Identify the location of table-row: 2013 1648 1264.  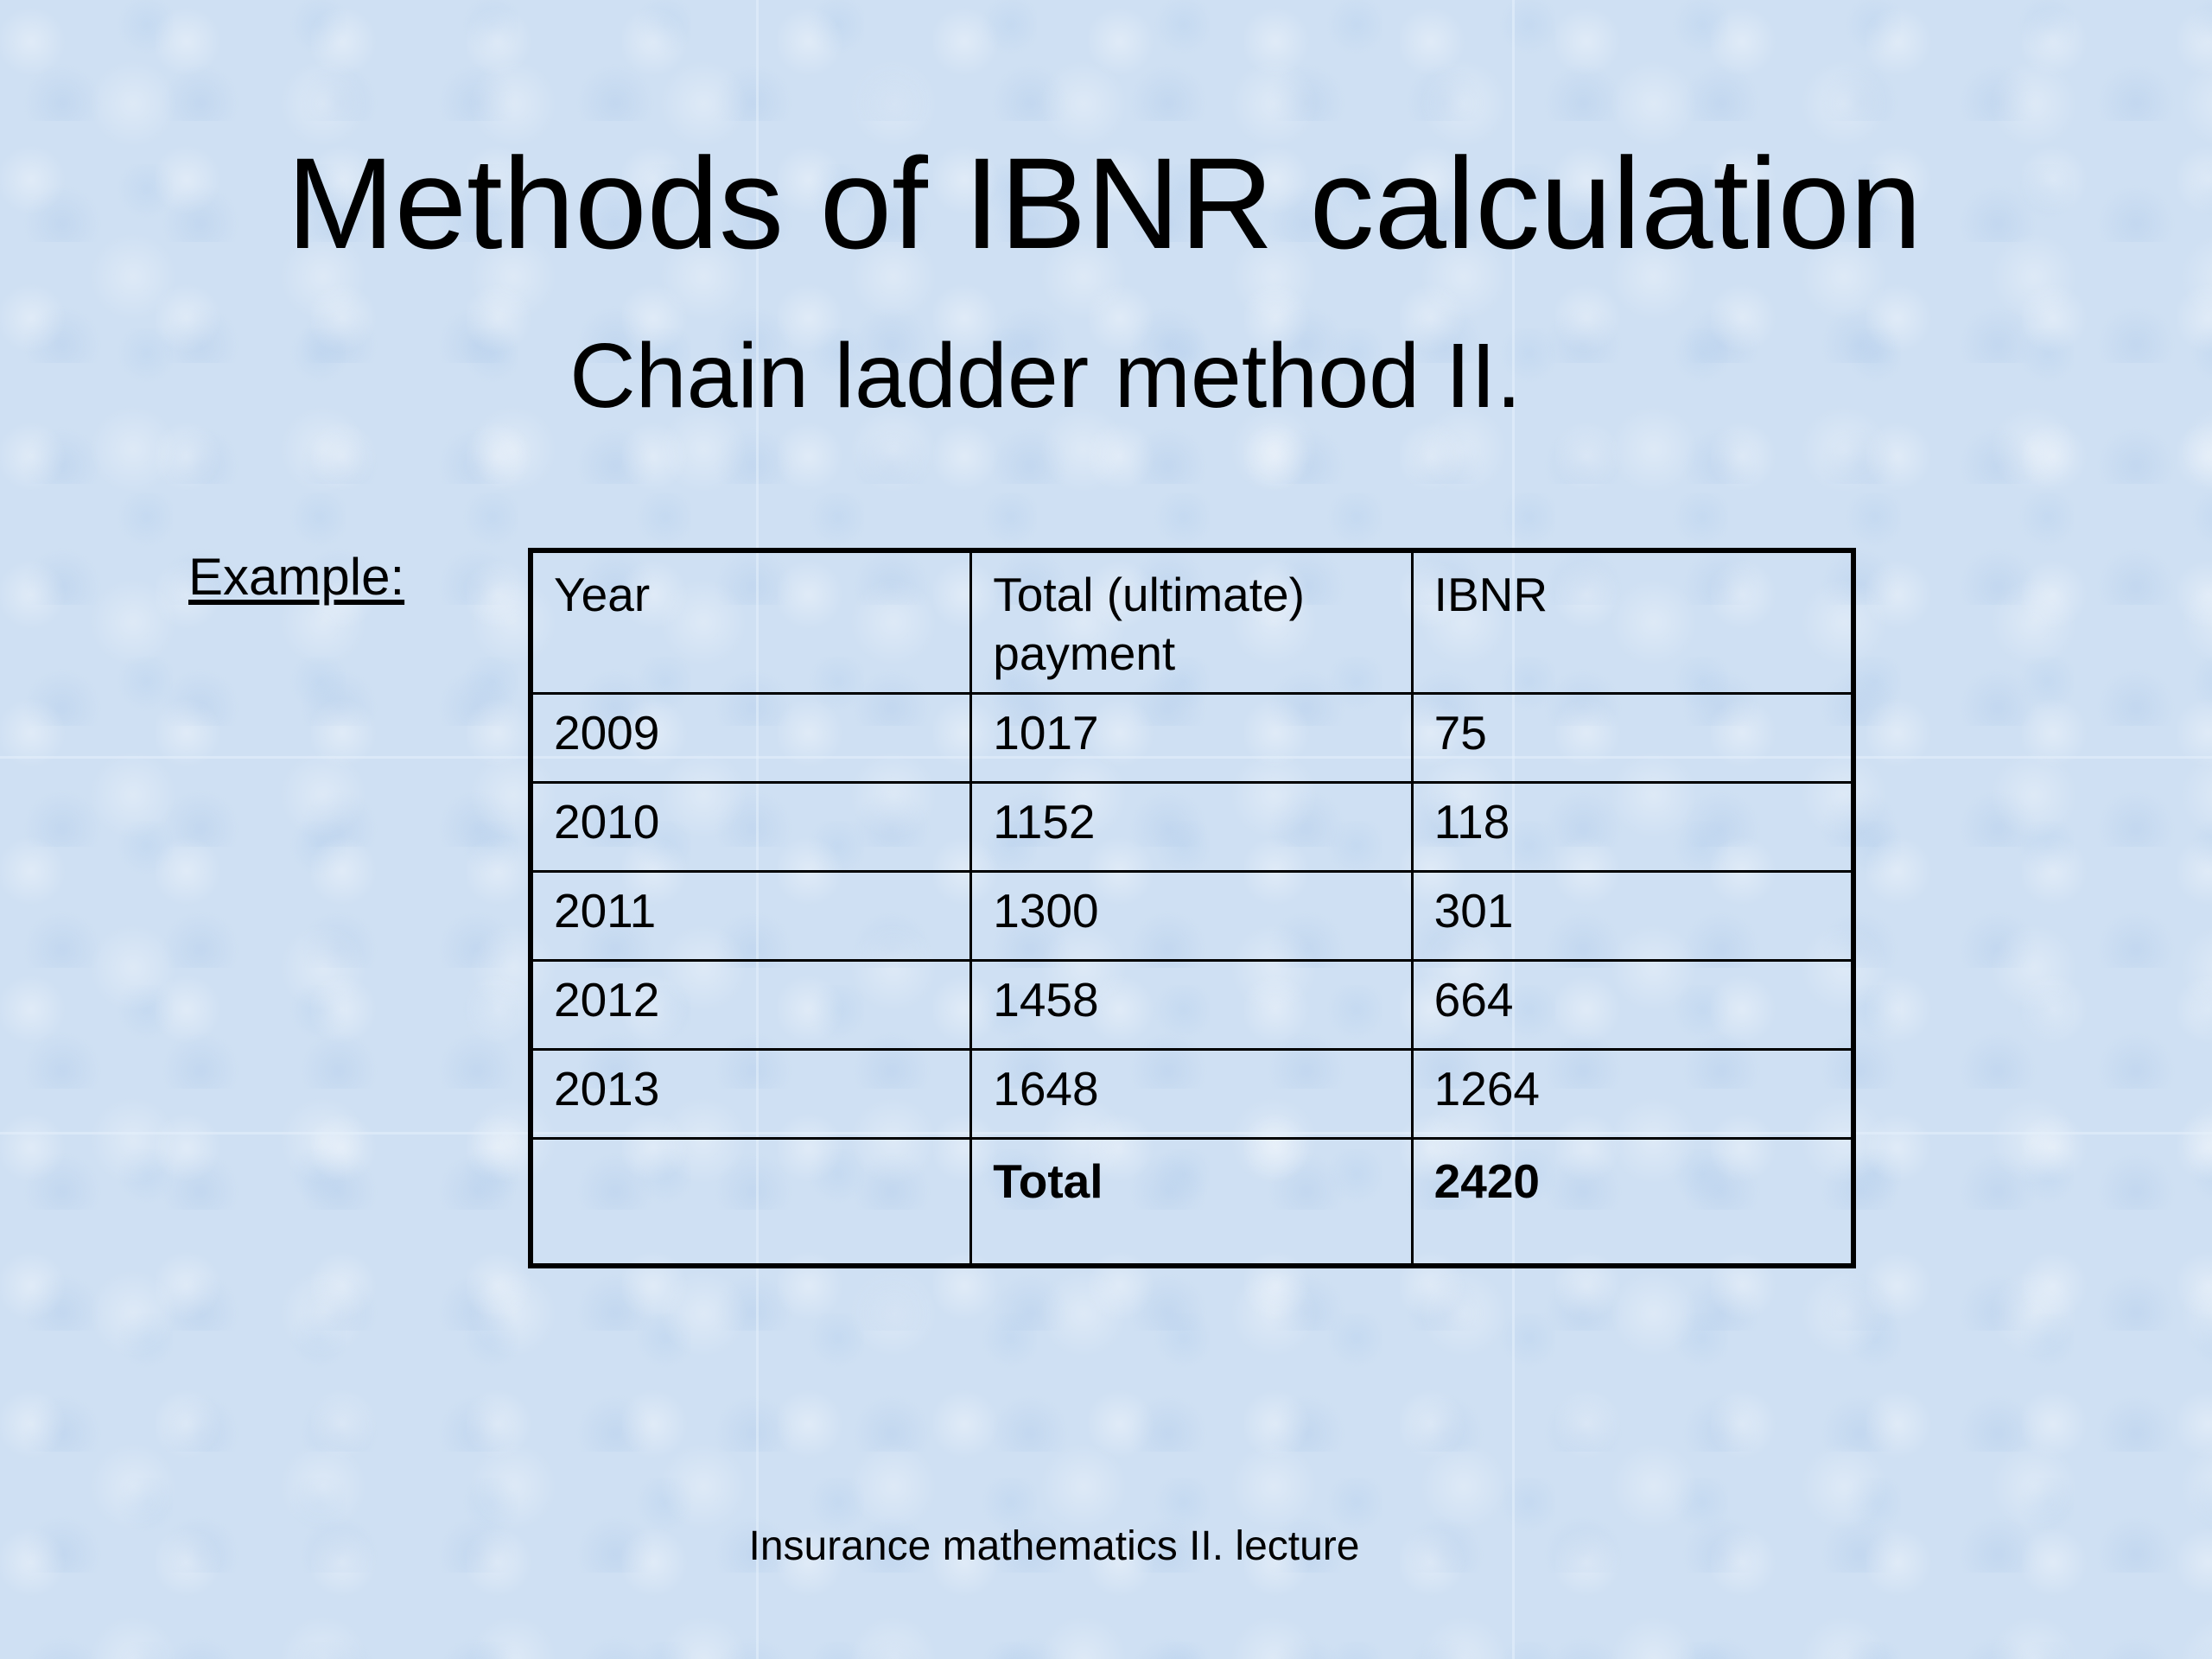
(1192, 1093).